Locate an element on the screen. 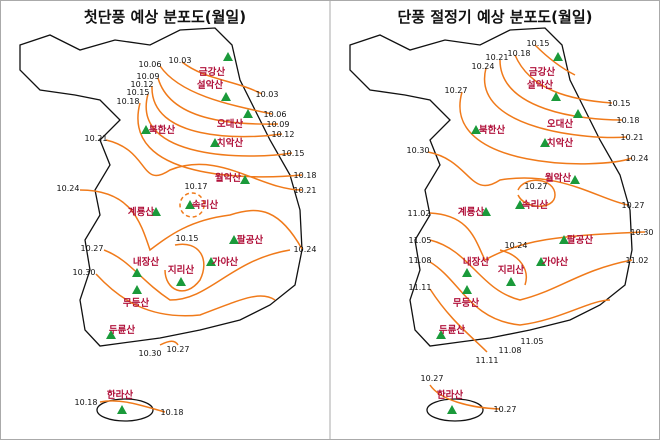  map-title: 첫단풍 예상 분포도(월일) is located at coordinates (165, 17).